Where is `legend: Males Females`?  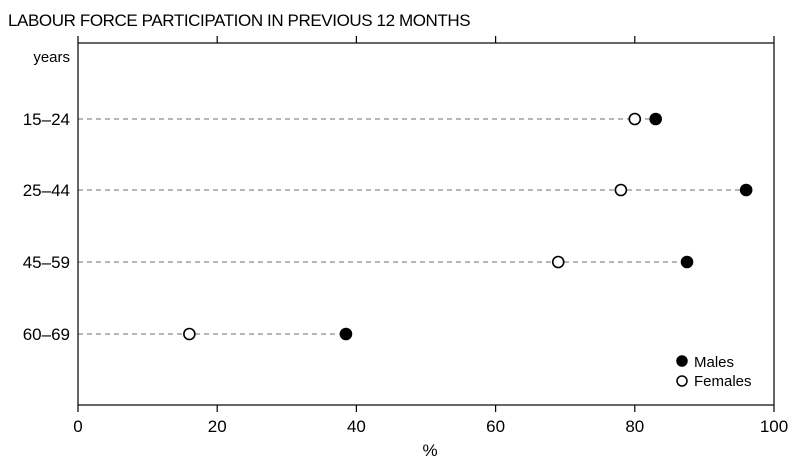 legend: Males Females is located at coordinates (714, 372).